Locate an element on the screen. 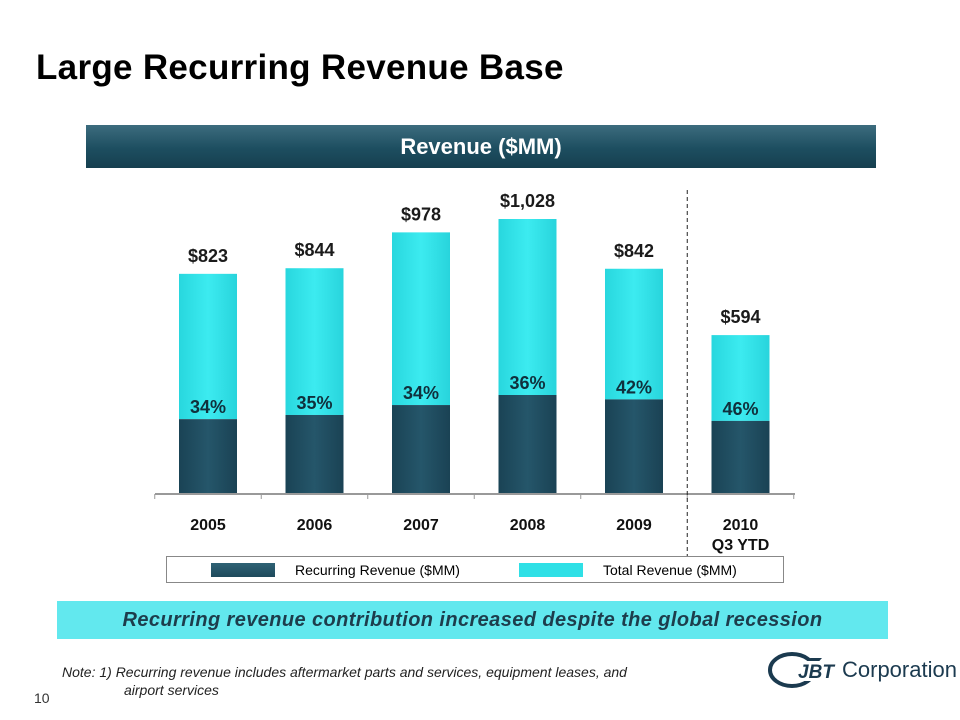 Image resolution: width=960 pixels, height=720 pixels. chart-title: Revenue ($MM) is located at coordinates (481, 146).